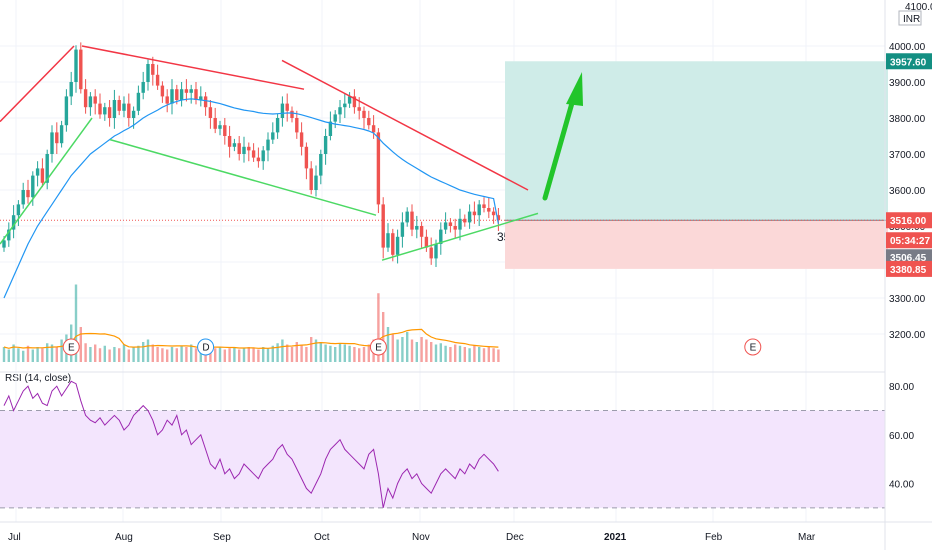  What do you see at coordinates (907, 47) in the screenshot?
I see `price-axis-tick: 4000.00` at bounding box center [907, 47].